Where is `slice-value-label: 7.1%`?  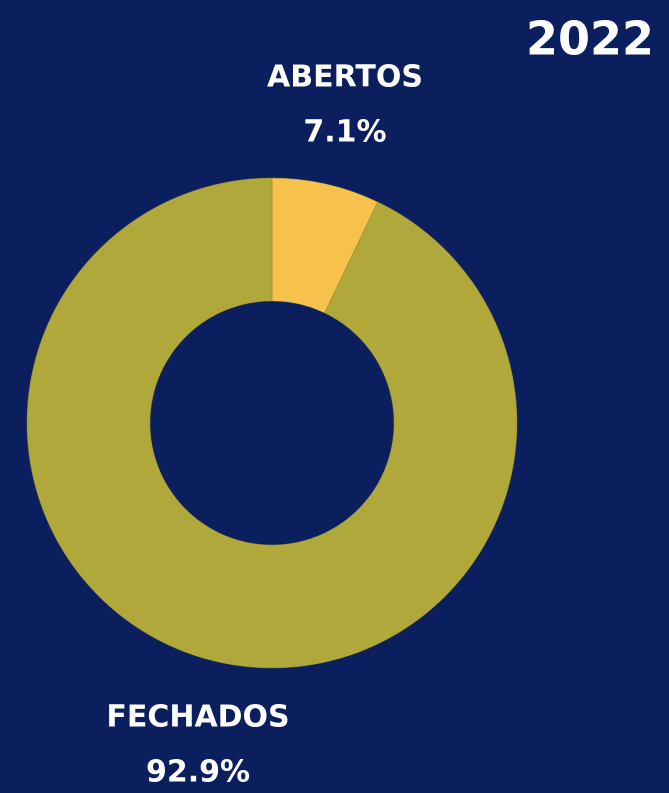
slice-value-label: 7.1% is located at coordinates (344, 132).